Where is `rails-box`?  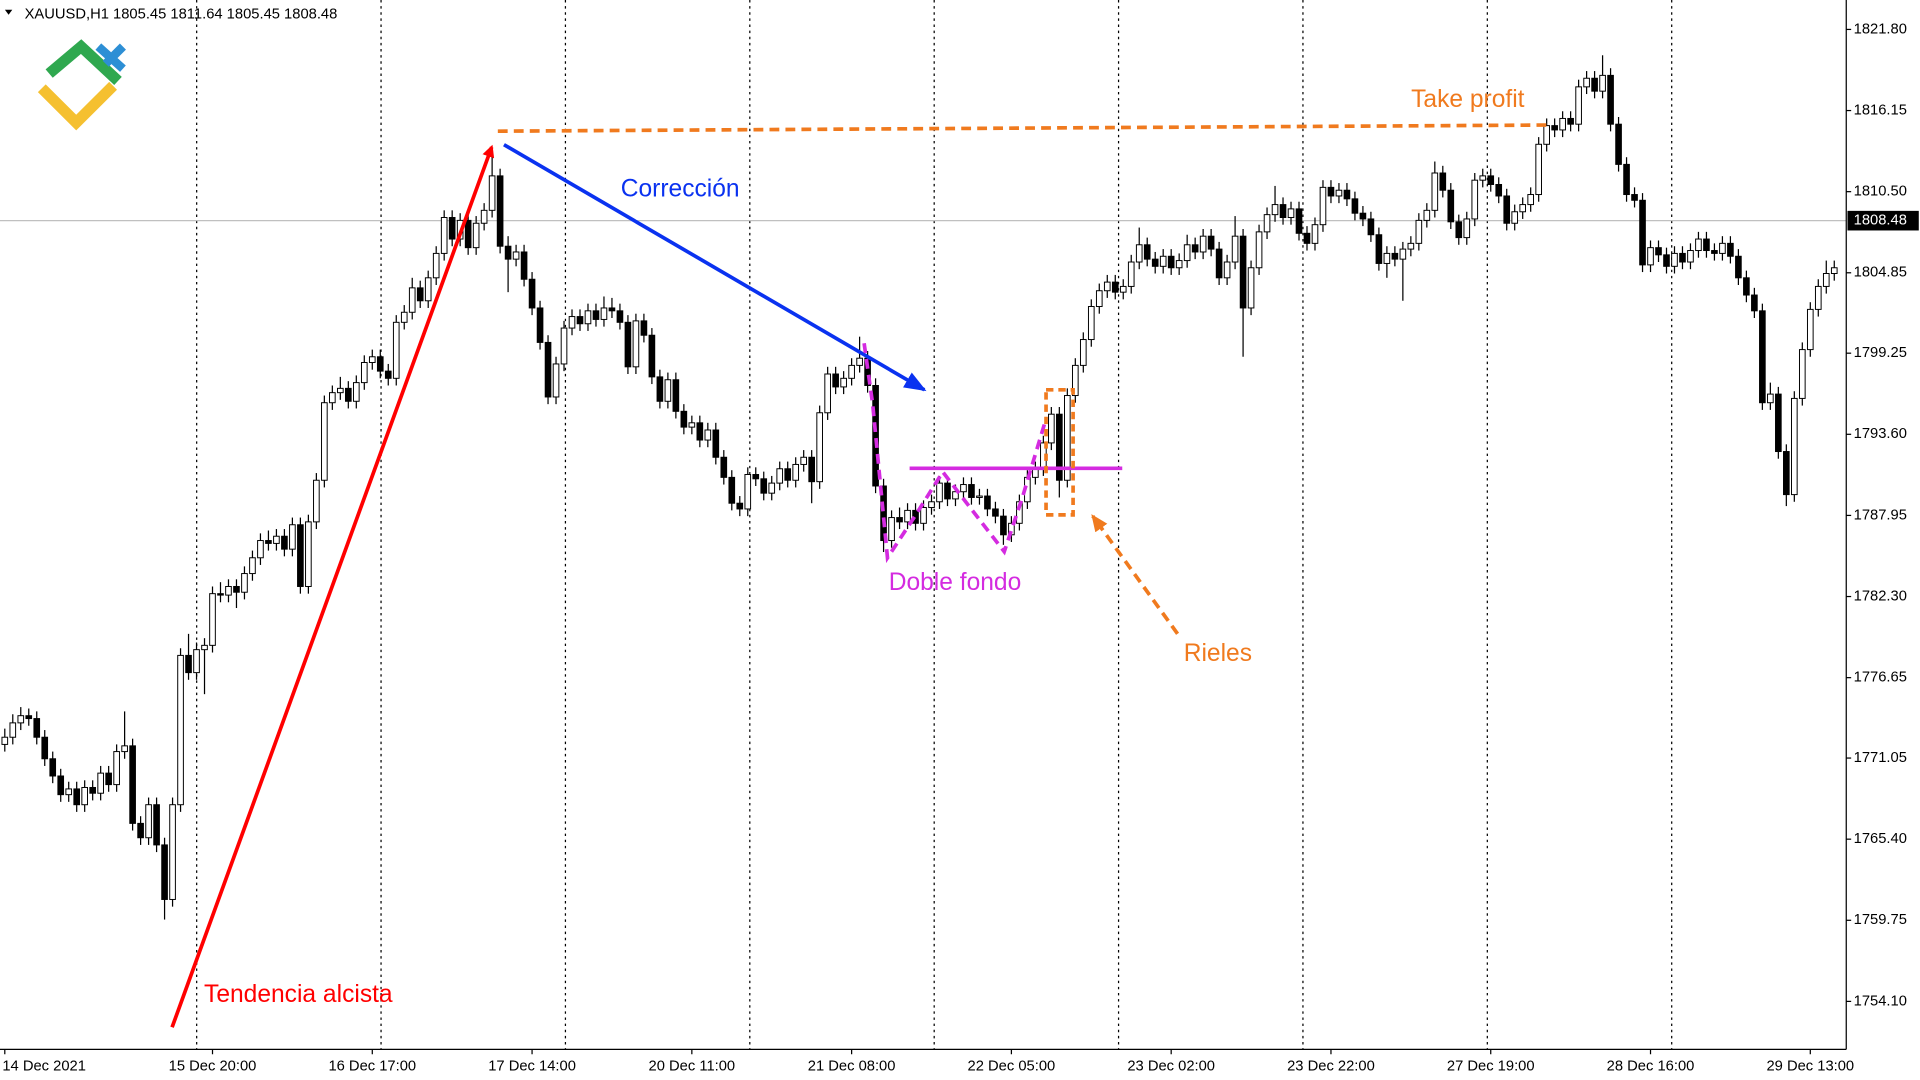
rails-box is located at coordinates (1059, 452).